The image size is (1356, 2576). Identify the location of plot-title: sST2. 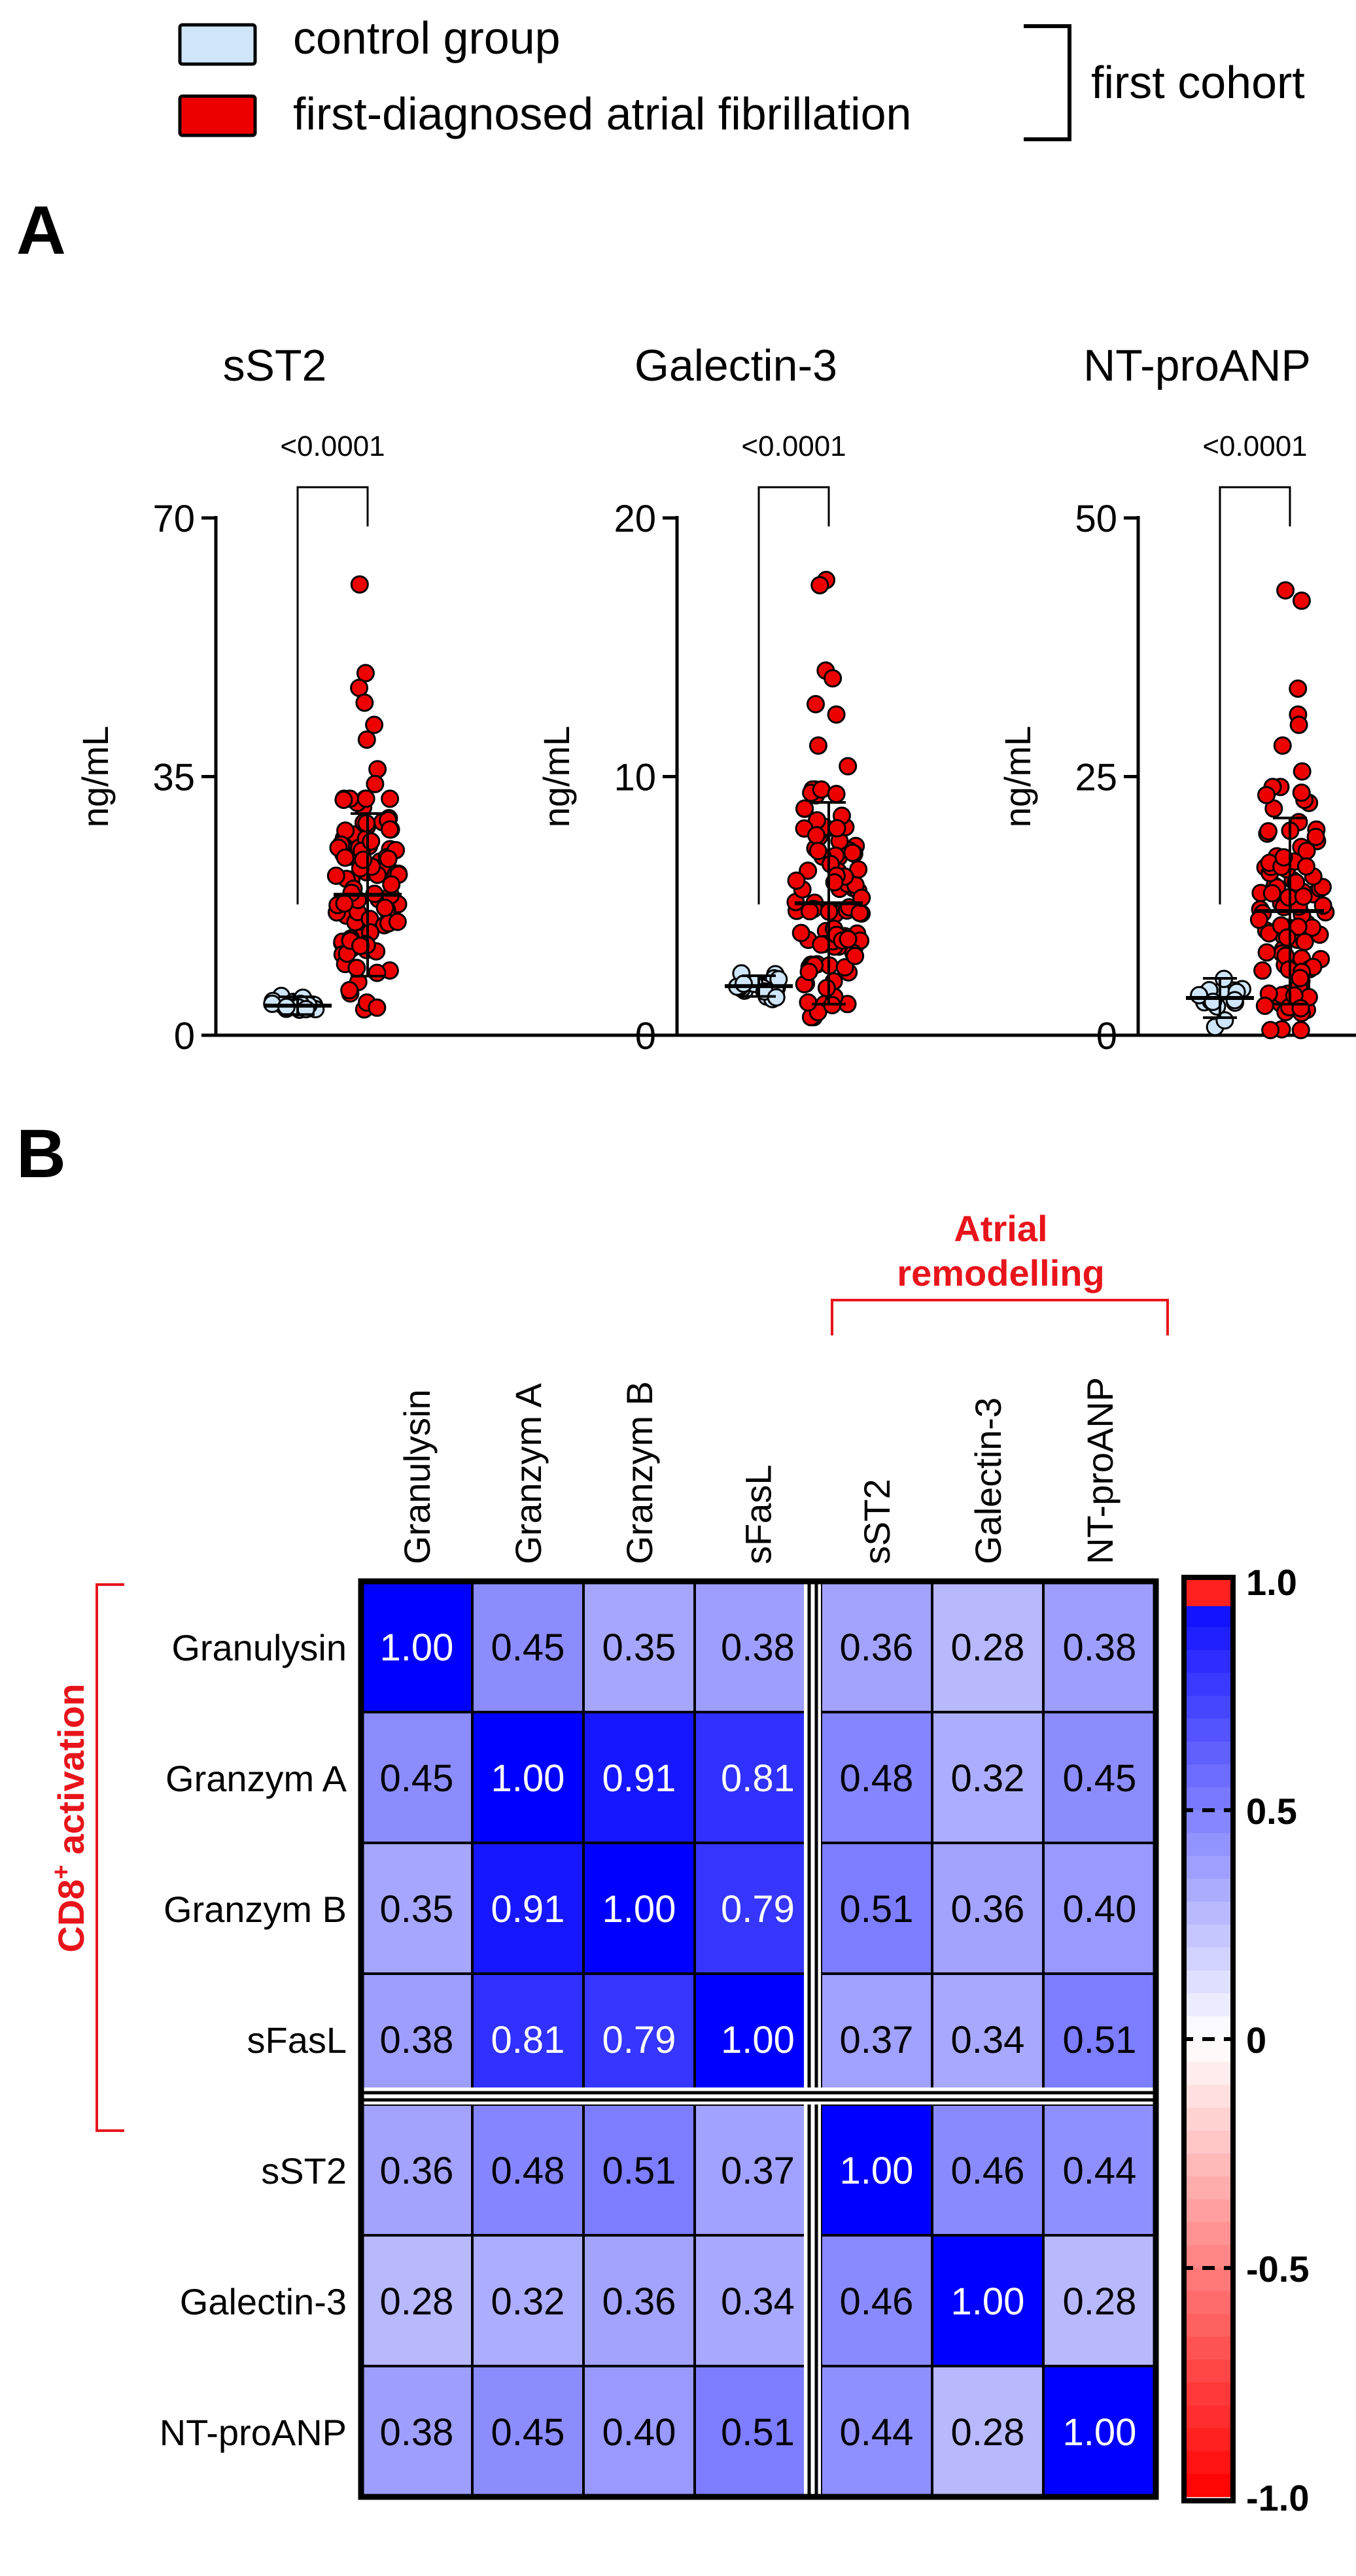
(275, 366).